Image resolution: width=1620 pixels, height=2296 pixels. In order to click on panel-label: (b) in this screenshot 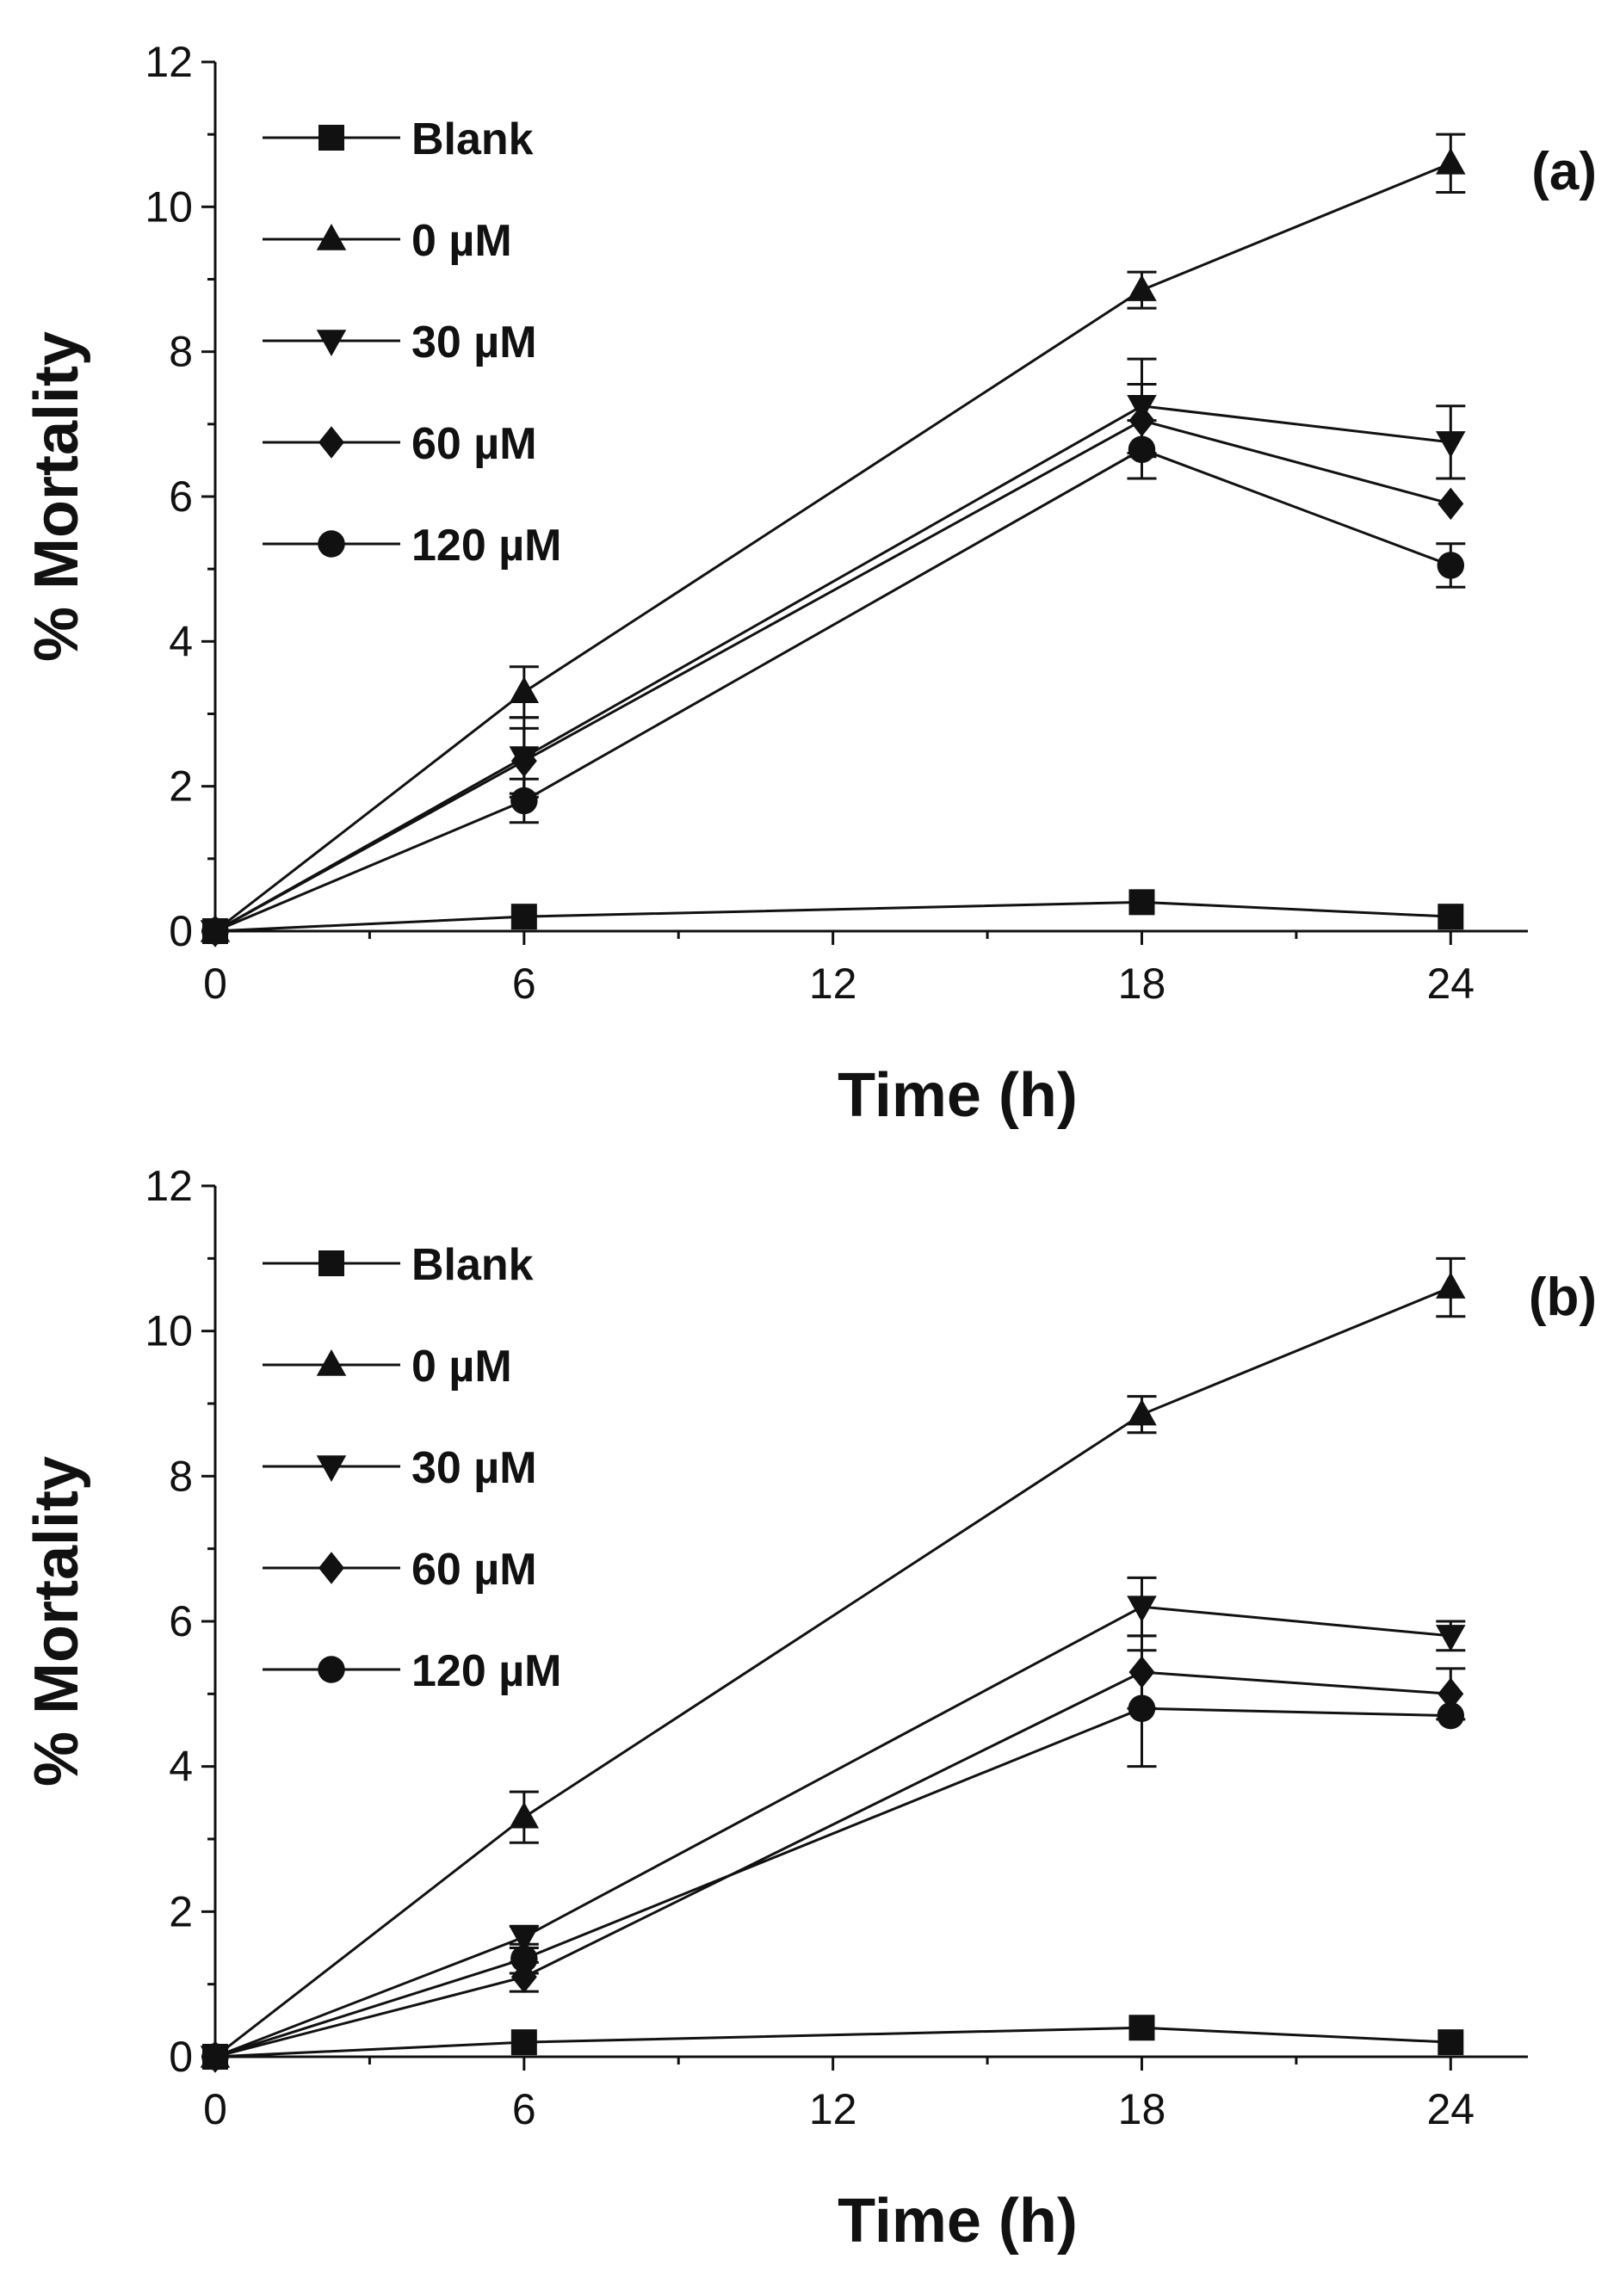, I will do `click(1563, 1297)`.